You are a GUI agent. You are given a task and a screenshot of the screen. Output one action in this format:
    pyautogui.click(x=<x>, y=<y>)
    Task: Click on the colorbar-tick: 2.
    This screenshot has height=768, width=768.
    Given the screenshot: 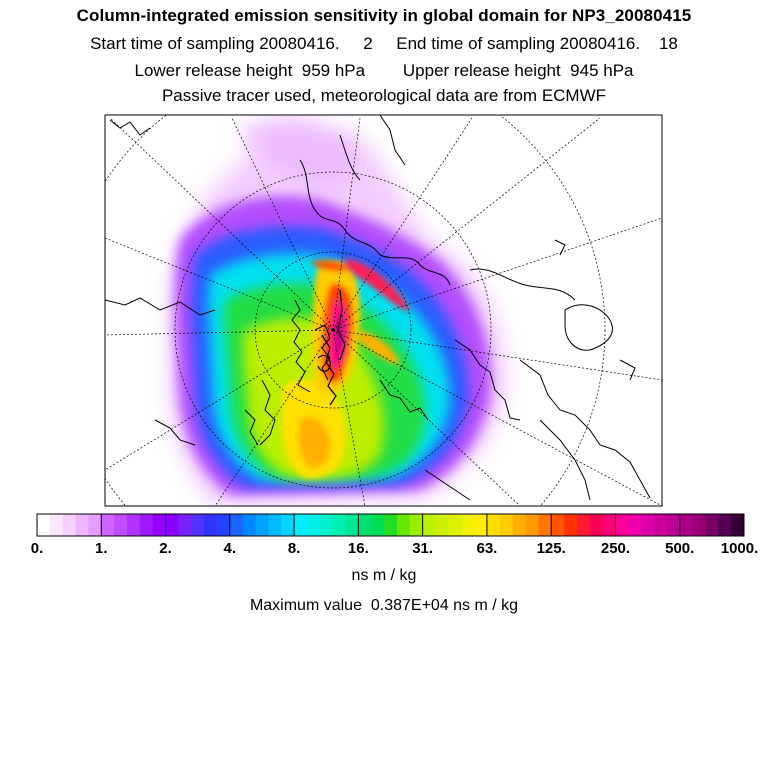 What is the action you would take?
    pyautogui.click(x=165, y=548)
    